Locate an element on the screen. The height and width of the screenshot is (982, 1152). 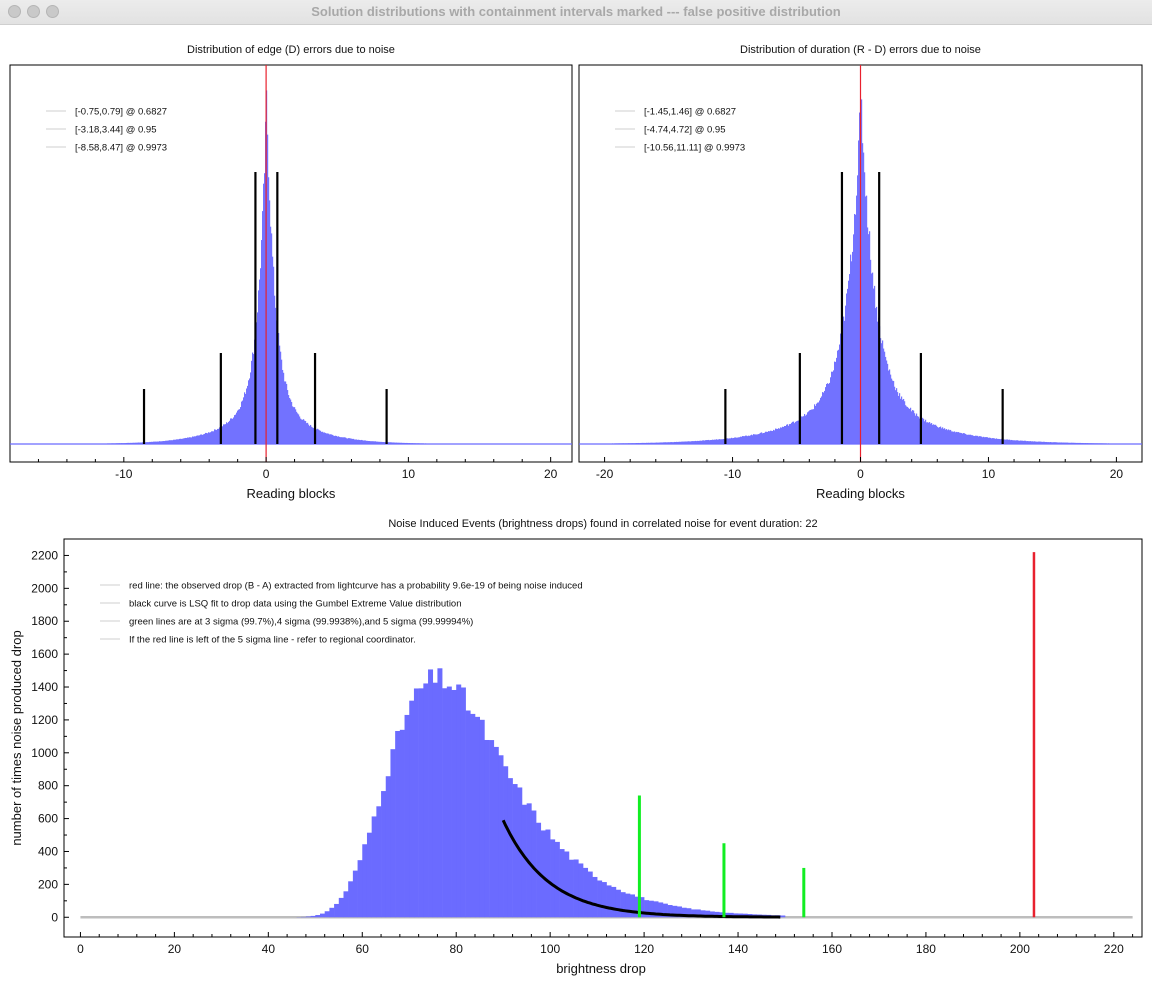
y-tick-label: 1200 is located at coordinates (44, 720).